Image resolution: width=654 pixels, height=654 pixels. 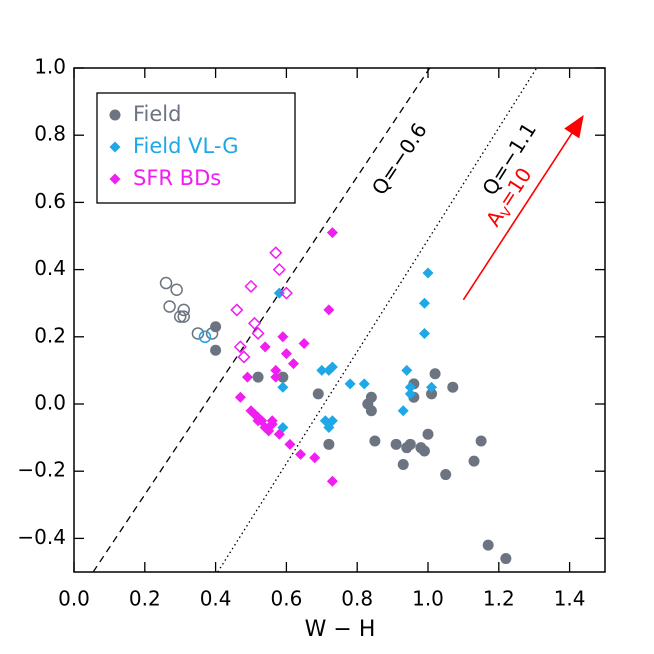 What do you see at coordinates (50, 403) in the screenshot?
I see `y-tick-label: 0.0` at bounding box center [50, 403].